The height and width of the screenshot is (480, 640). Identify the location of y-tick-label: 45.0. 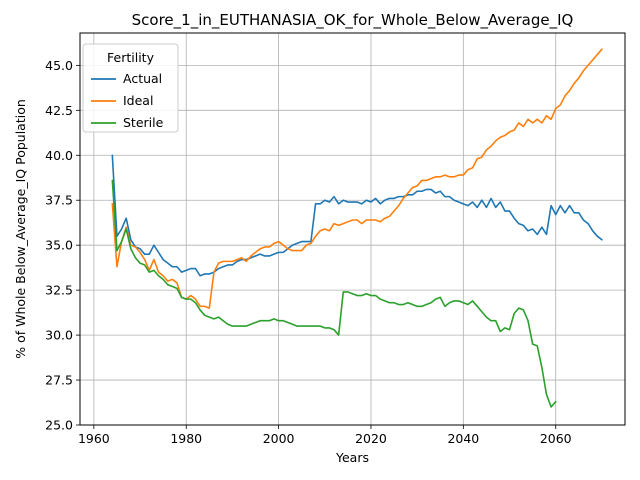
(59, 65).